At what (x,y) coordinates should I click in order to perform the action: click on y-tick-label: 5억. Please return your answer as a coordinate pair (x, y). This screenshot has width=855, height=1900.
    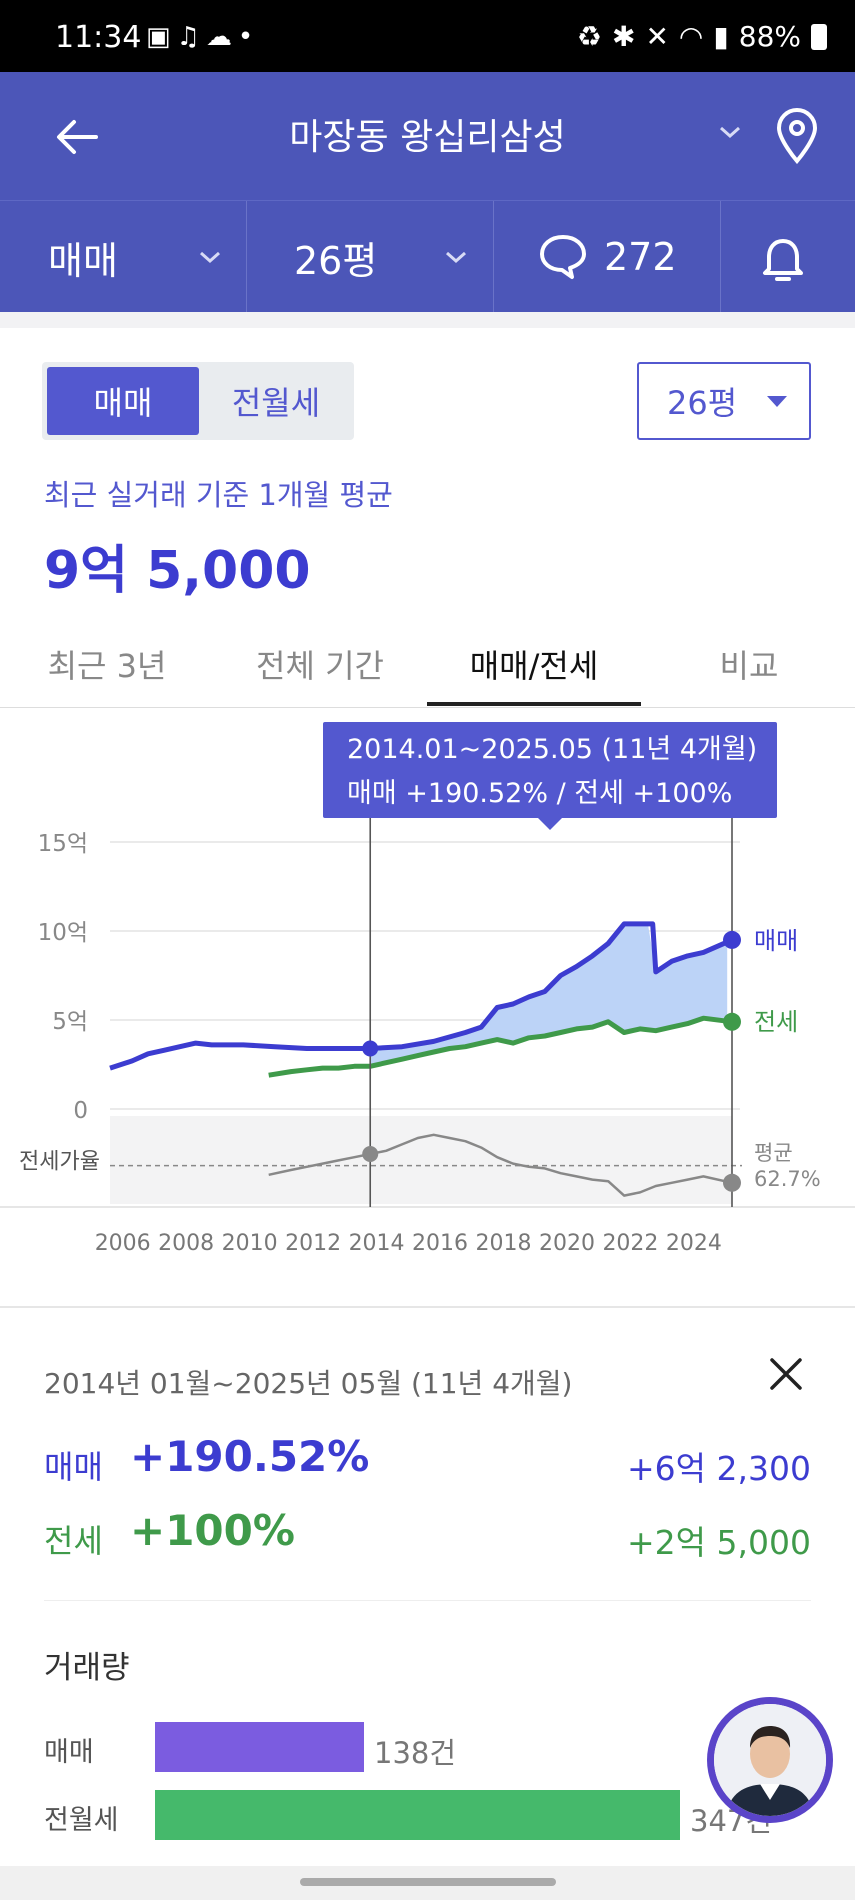
    Looking at the image, I should click on (70, 1022).